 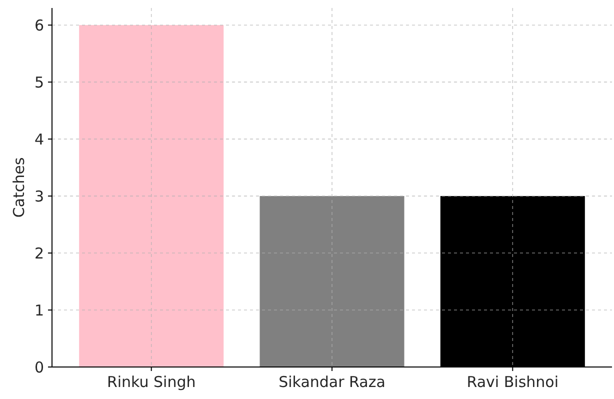 What do you see at coordinates (512, 382) in the screenshot?
I see `x-tick-label: Ravi Bishnoi` at bounding box center [512, 382].